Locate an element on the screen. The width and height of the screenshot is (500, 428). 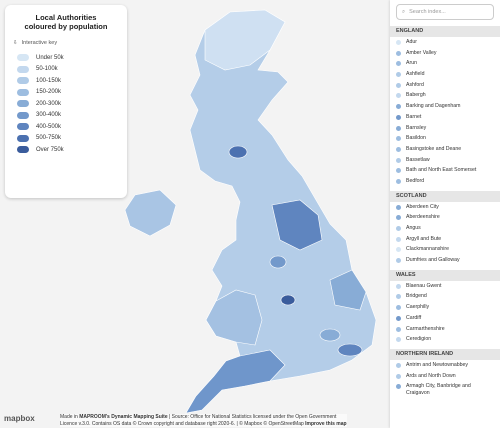
index-item: Armagh City, Banbridge and Craigavon is located at coordinates (445, 388).